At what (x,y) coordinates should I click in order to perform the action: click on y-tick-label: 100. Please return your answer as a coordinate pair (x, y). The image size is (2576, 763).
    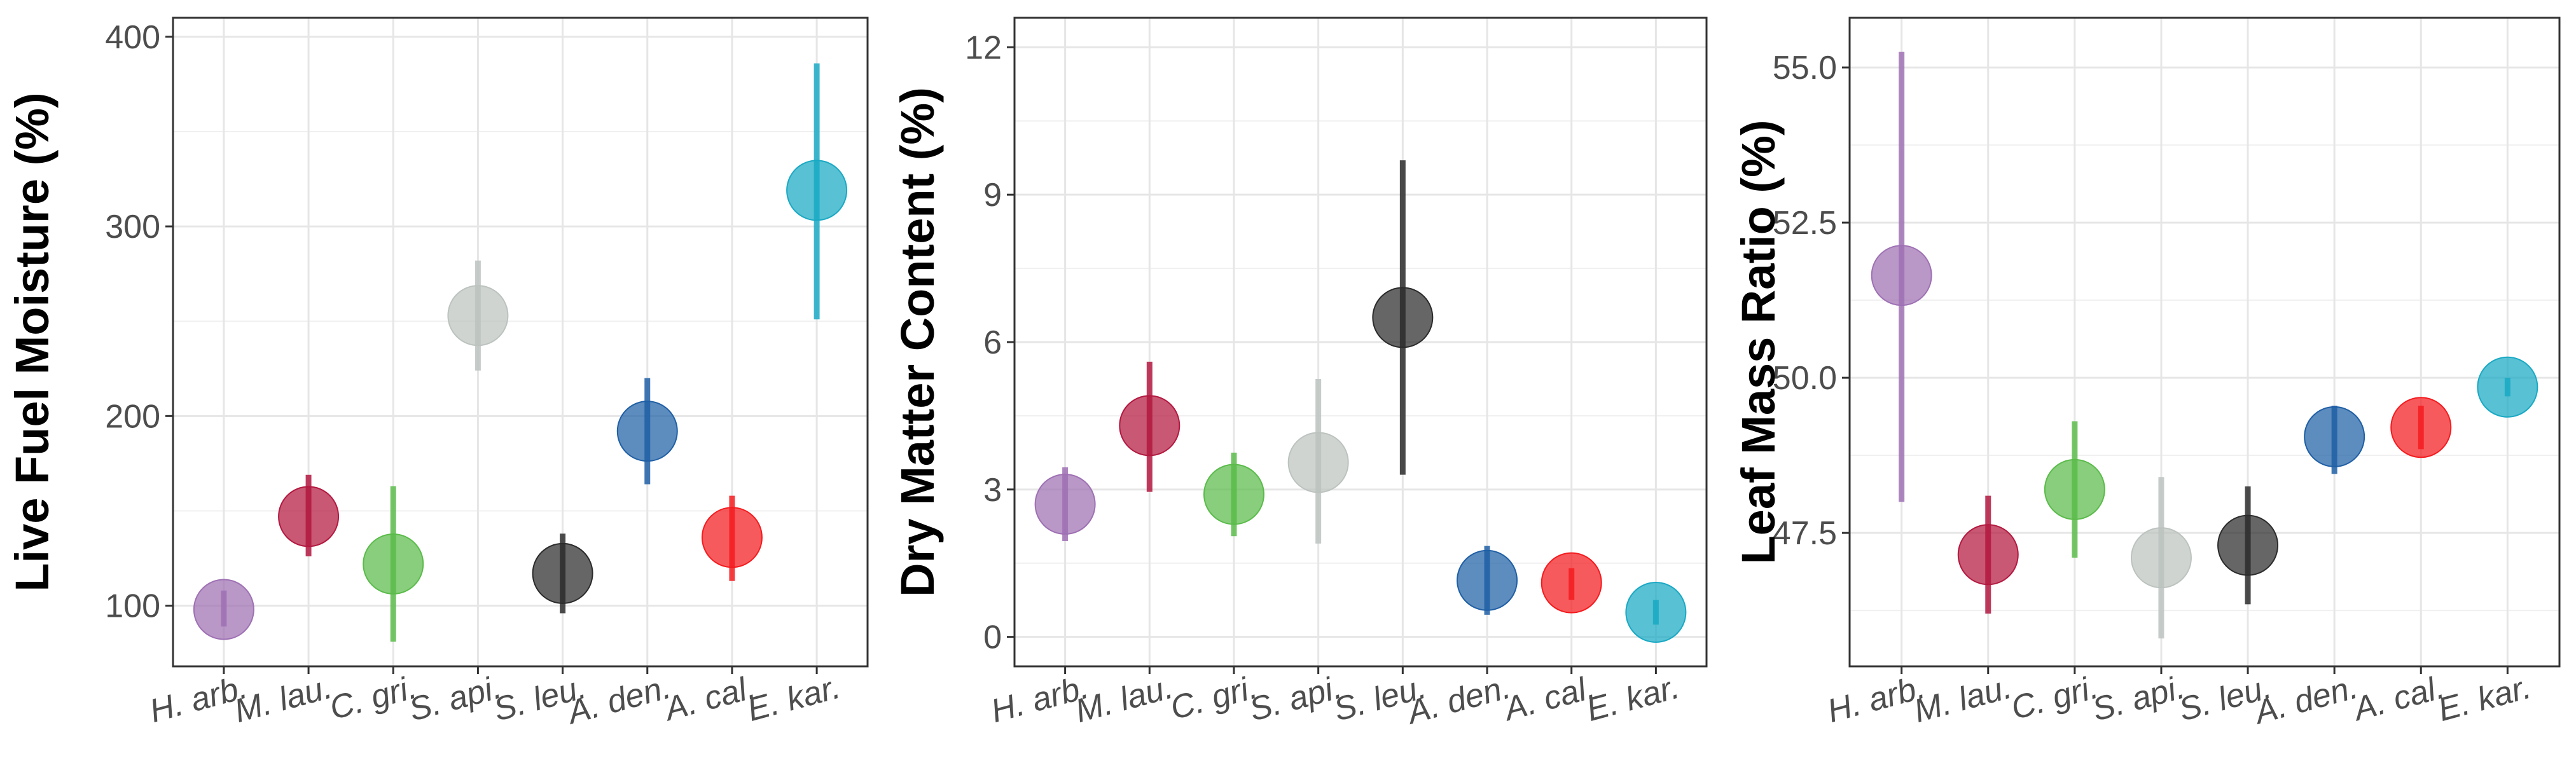
    Looking at the image, I should click on (132, 606).